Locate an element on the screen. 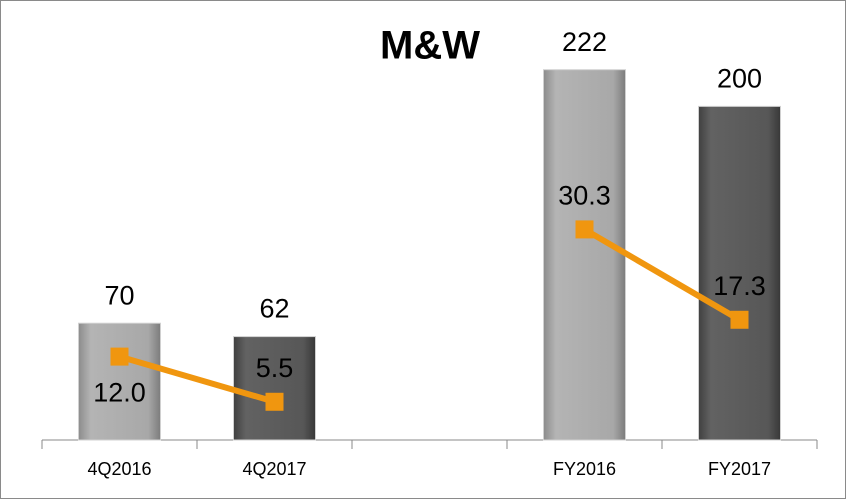 This screenshot has width=846, height=499. line-value-label: 5.5 is located at coordinates (275, 368).